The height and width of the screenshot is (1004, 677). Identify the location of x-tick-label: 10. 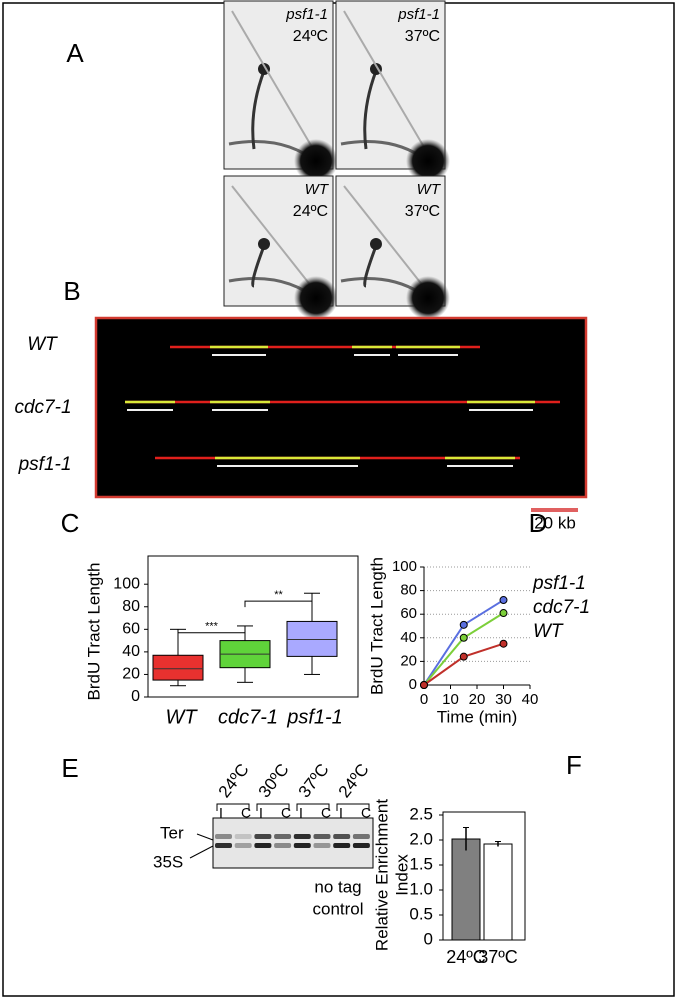
(450, 699).